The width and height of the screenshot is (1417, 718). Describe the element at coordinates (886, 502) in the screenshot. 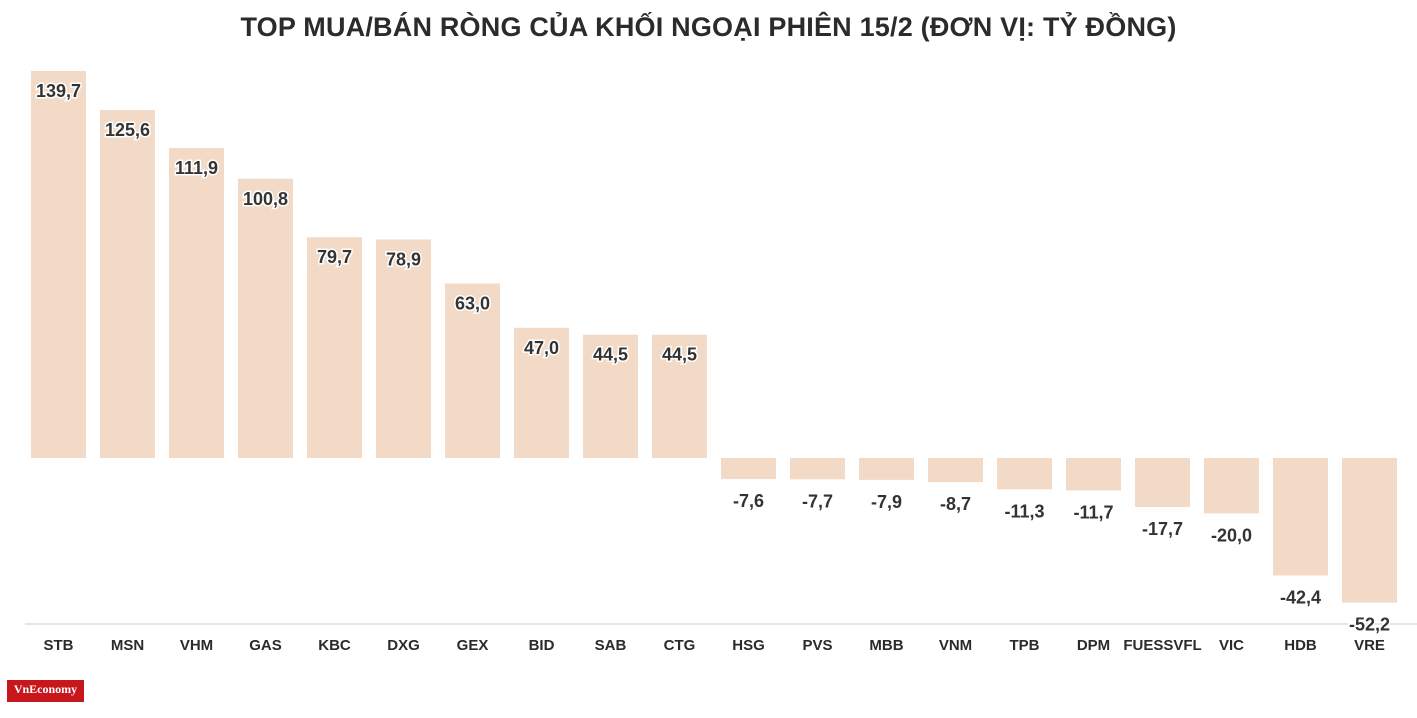

I see `value-label-mbb: -7,9` at that location.